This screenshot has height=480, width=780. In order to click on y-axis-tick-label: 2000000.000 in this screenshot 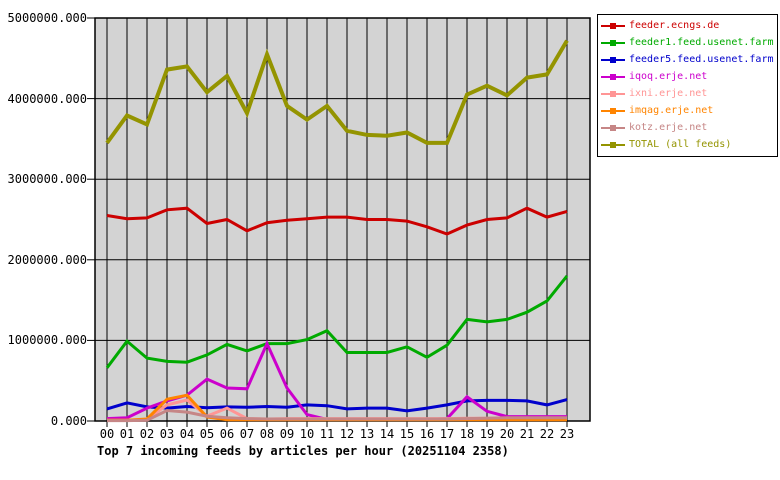, I will do `click(47, 259)`.